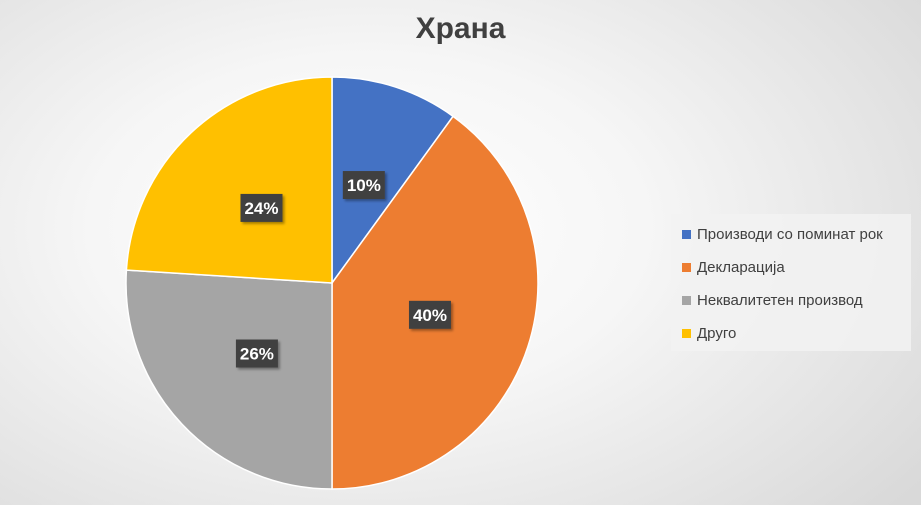  I want to click on pie-slice-low-quality-product, so click(229, 379).